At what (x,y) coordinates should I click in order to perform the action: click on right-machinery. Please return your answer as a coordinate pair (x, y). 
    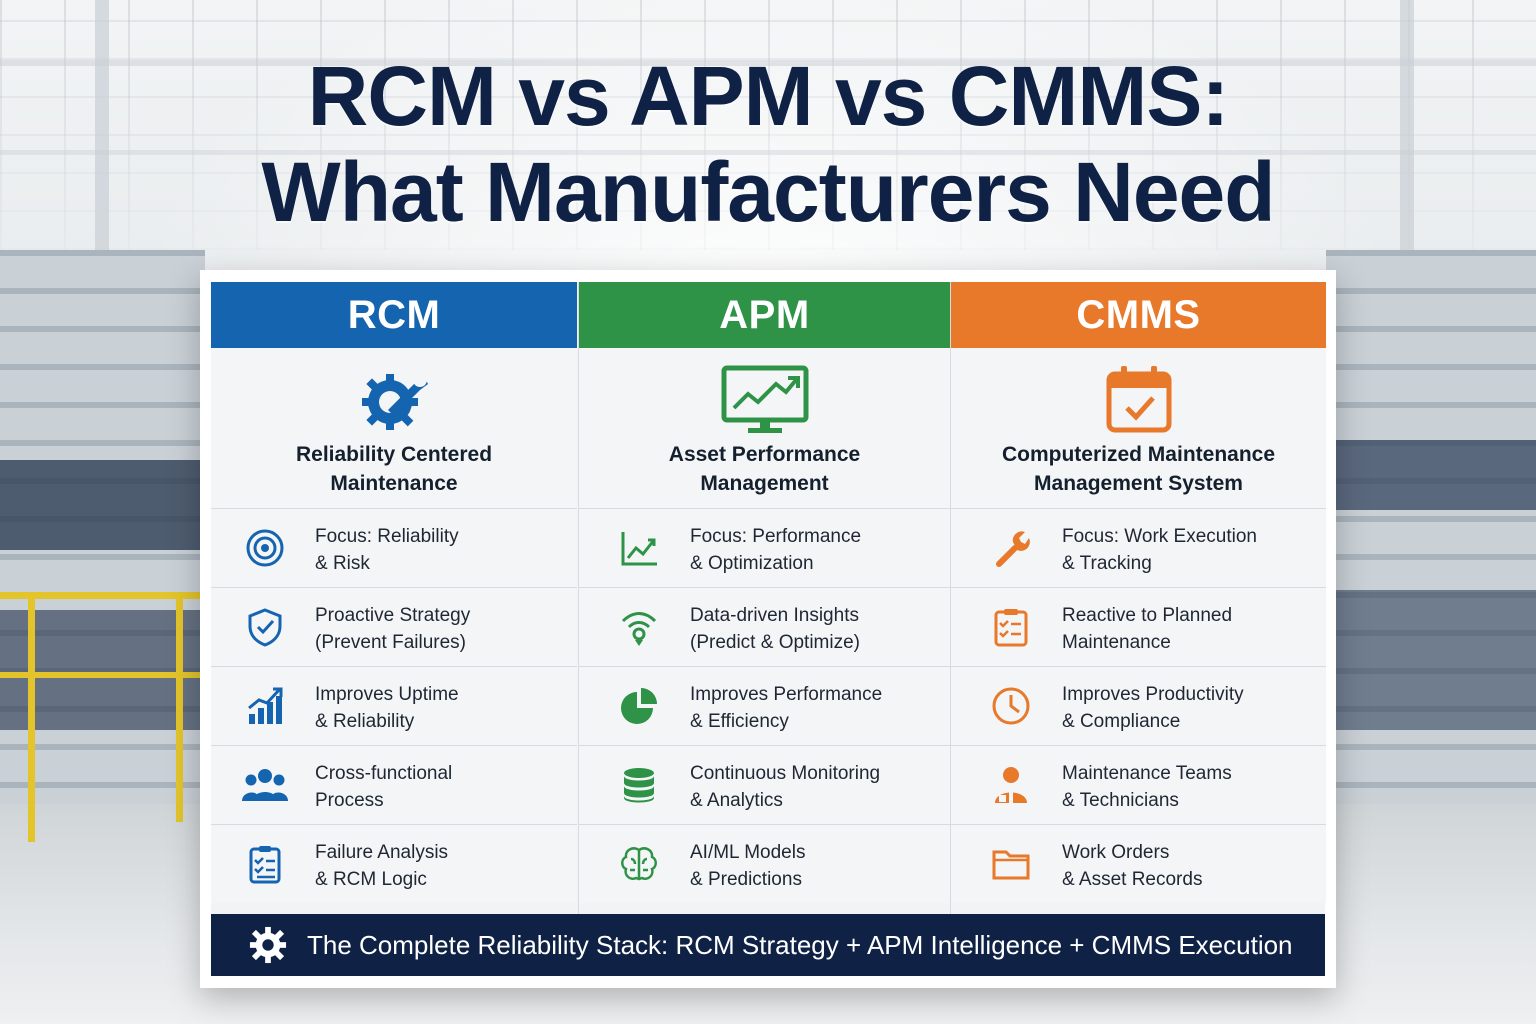
    Looking at the image, I should click on (1431, 530).